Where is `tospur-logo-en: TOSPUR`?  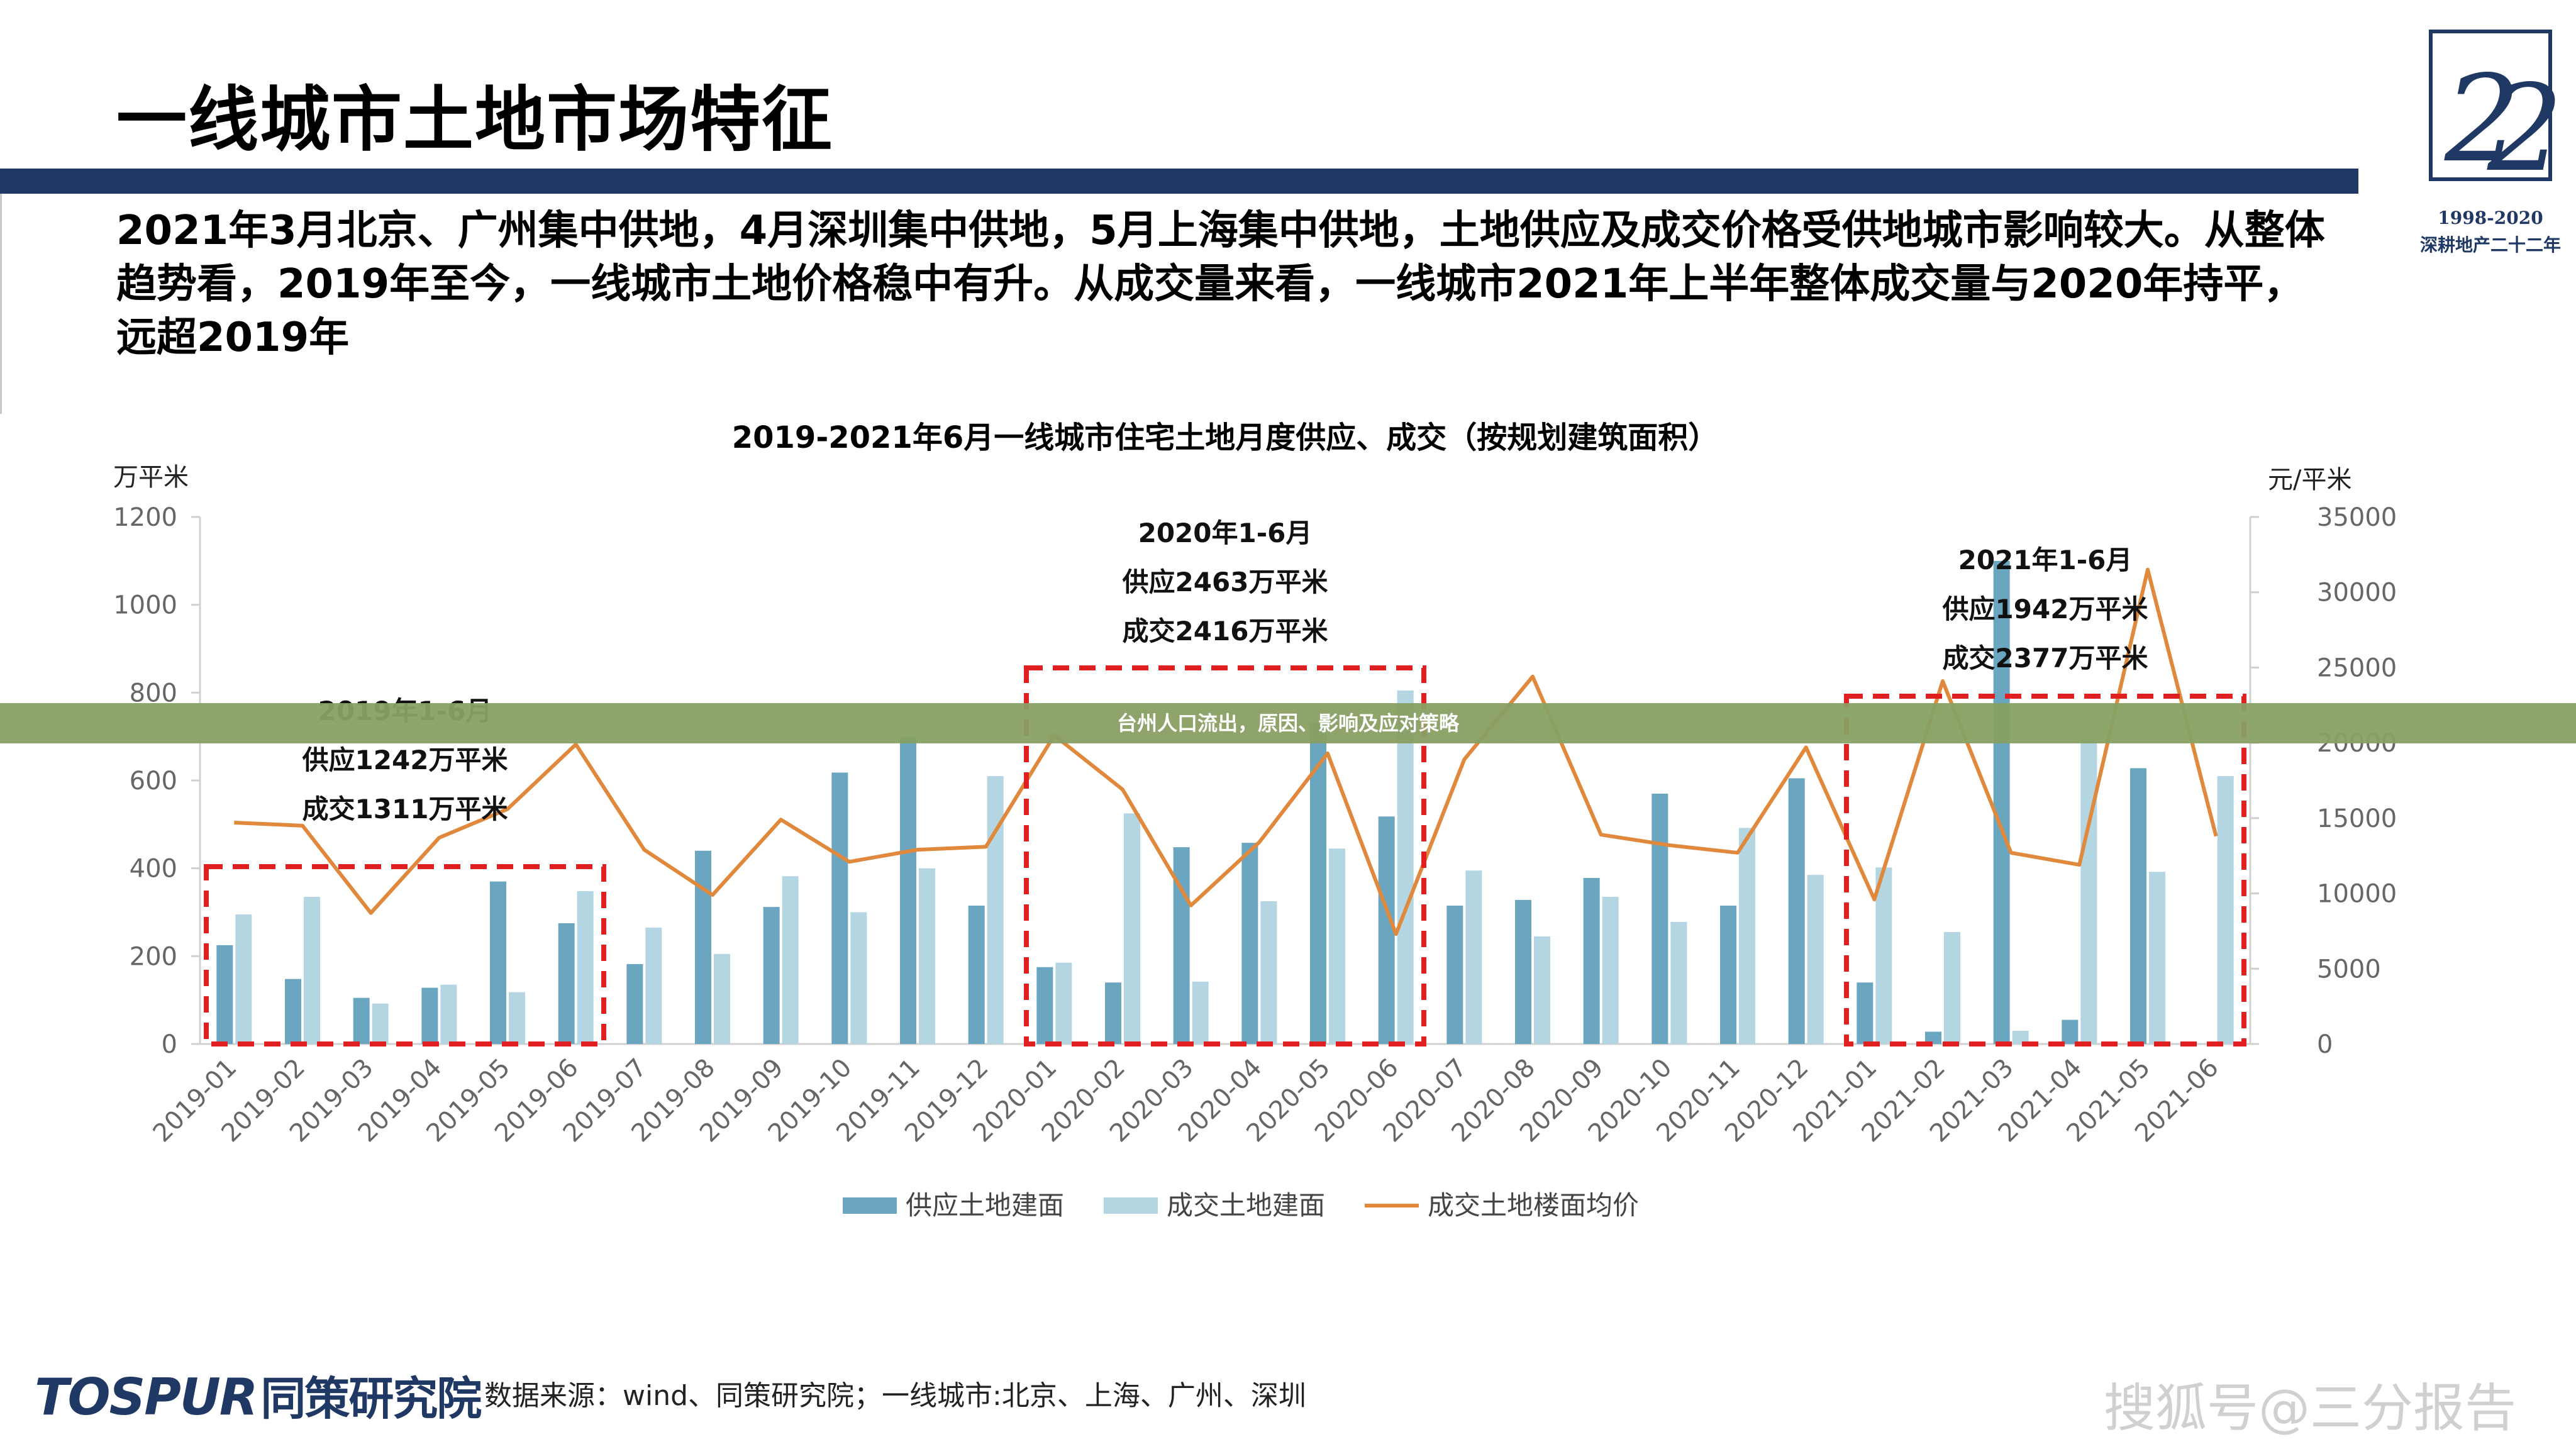 tospur-logo-en: TOSPUR is located at coordinates (146, 1397).